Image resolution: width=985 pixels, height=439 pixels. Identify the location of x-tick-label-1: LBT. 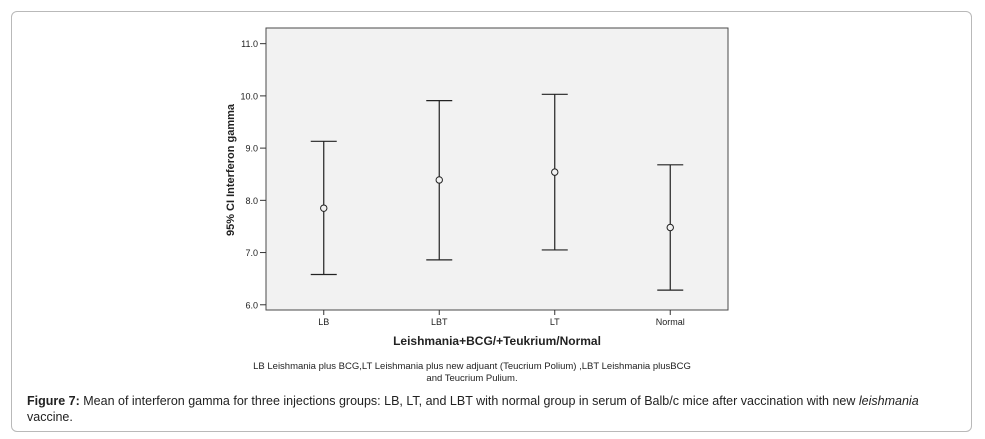
(439, 322).